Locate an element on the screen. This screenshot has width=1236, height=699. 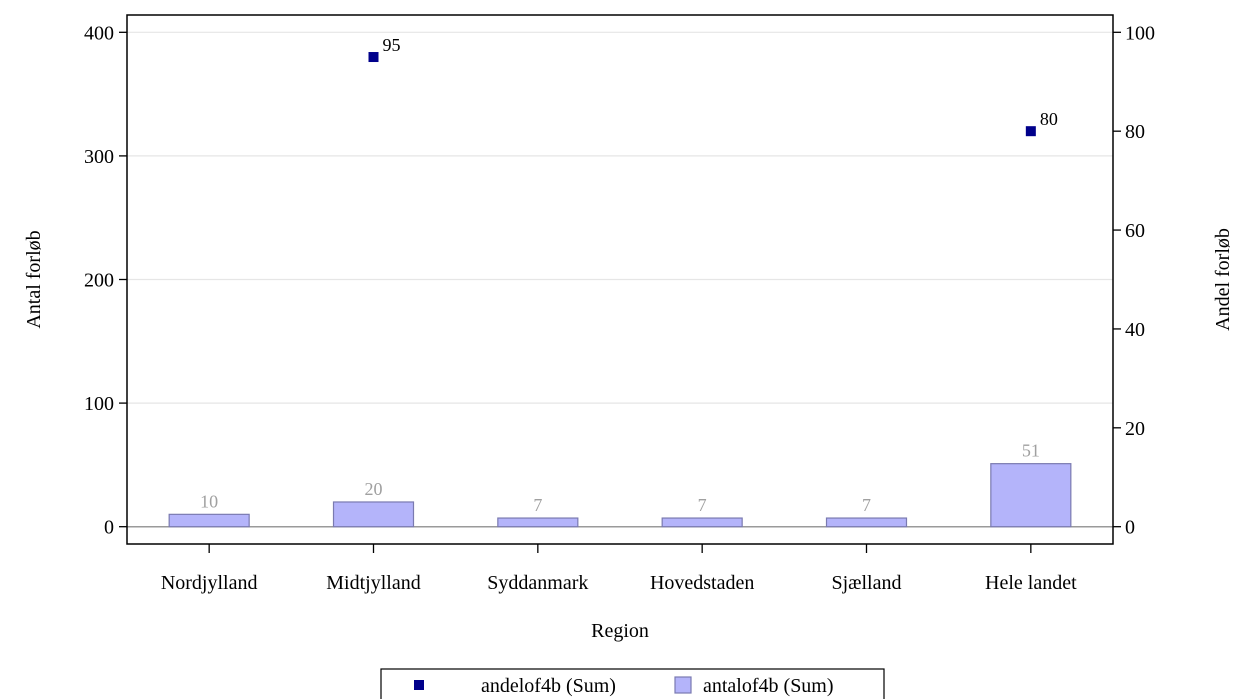
left-y-axis: 0 100 200 300 400 is located at coordinates (105, 280).